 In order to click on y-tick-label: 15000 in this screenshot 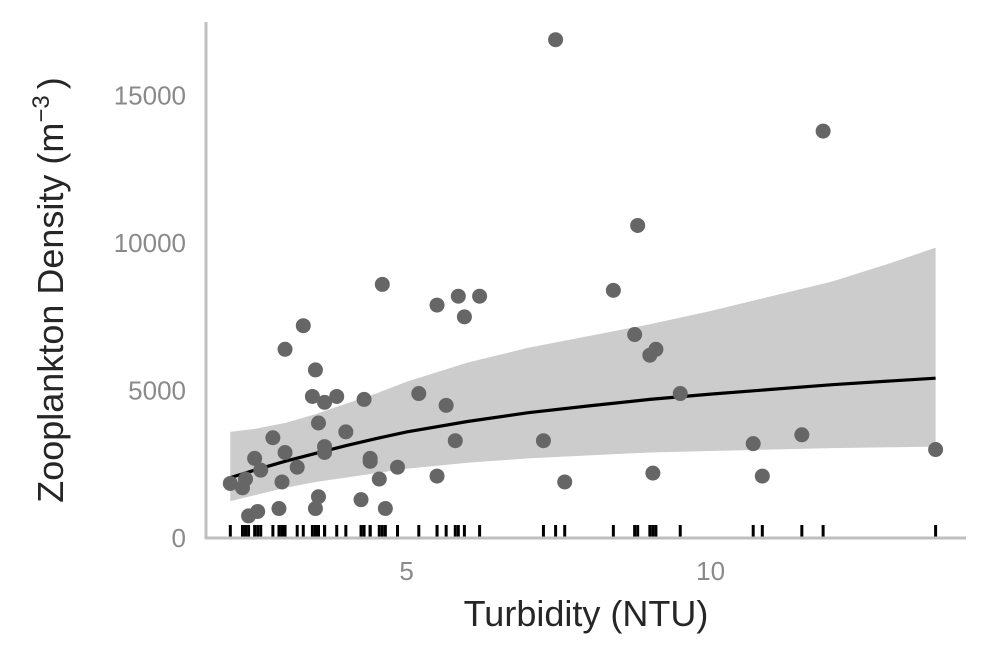, I will do `click(150, 96)`.